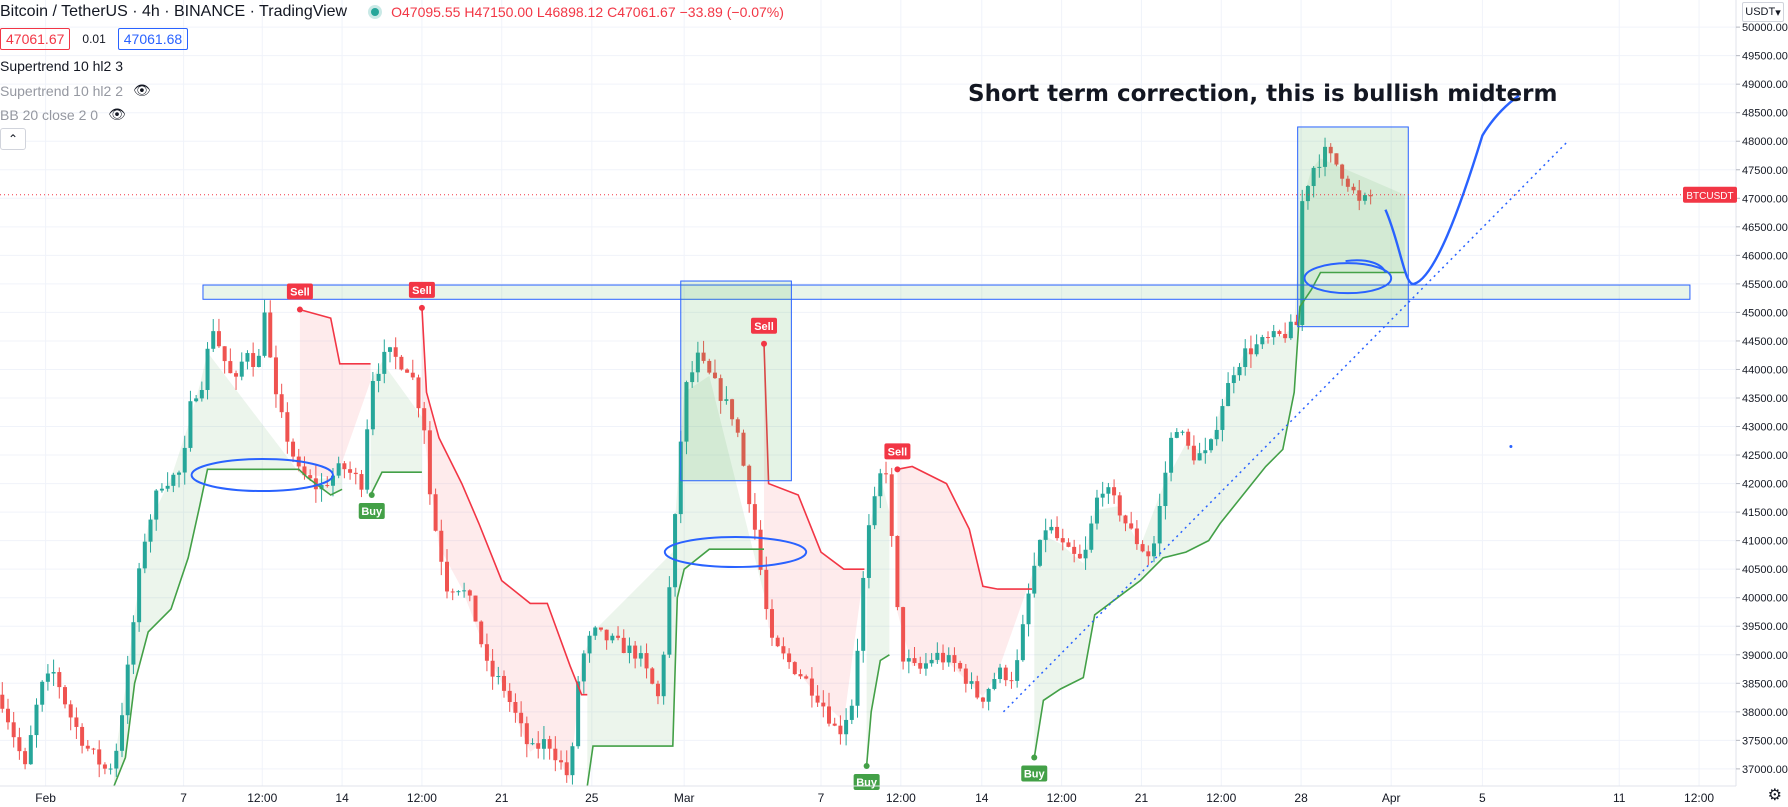 This screenshot has width=1788, height=807. What do you see at coordinates (75, 90) in the screenshot?
I see `indicator-supertrend-2: Supertrend 10 hl2 2 👁` at bounding box center [75, 90].